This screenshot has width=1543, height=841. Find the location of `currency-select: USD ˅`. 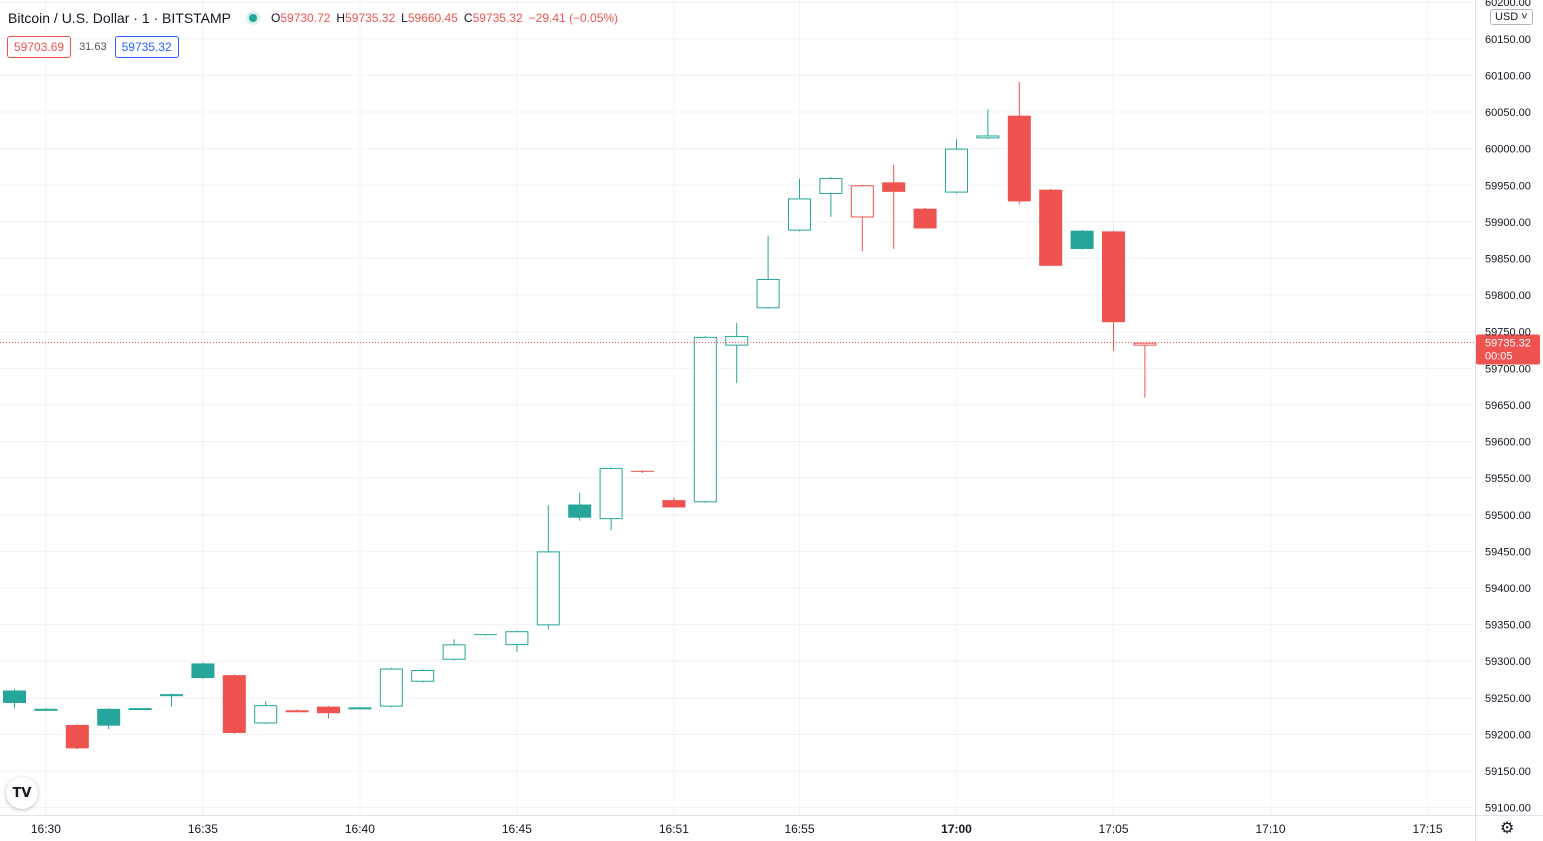

currency-select: USD ˅ is located at coordinates (1511, 17).